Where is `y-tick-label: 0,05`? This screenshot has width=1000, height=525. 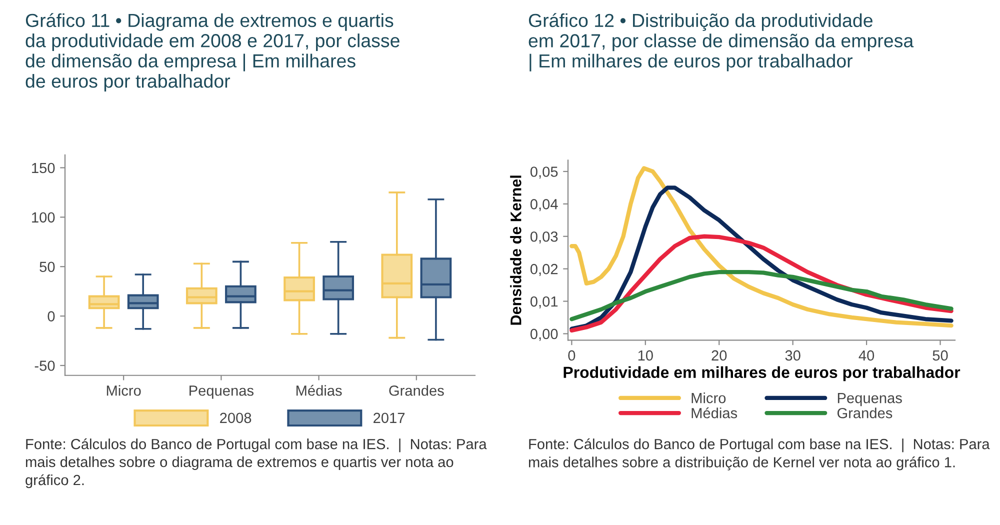 y-tick-label: 0,05 is located at coordinates (544, 172).